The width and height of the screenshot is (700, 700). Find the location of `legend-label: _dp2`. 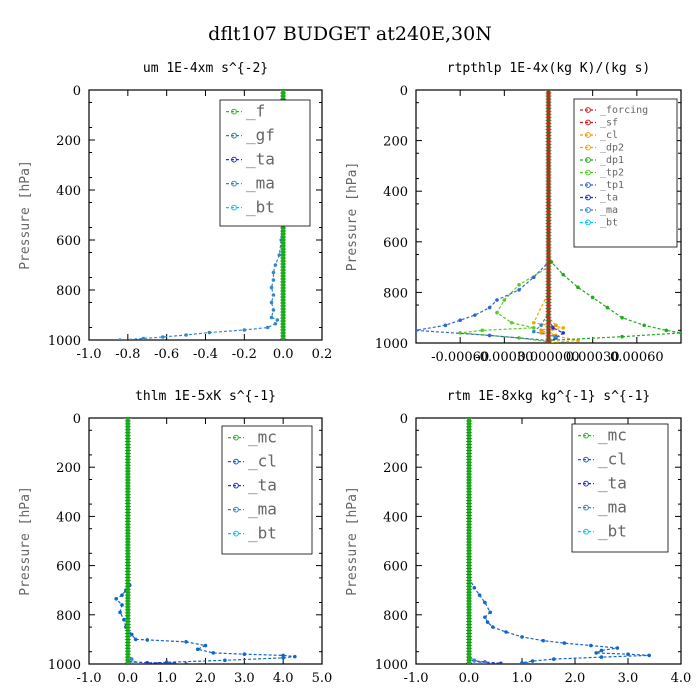

legend-label: _dp2 is located at coordinates (612, 148).